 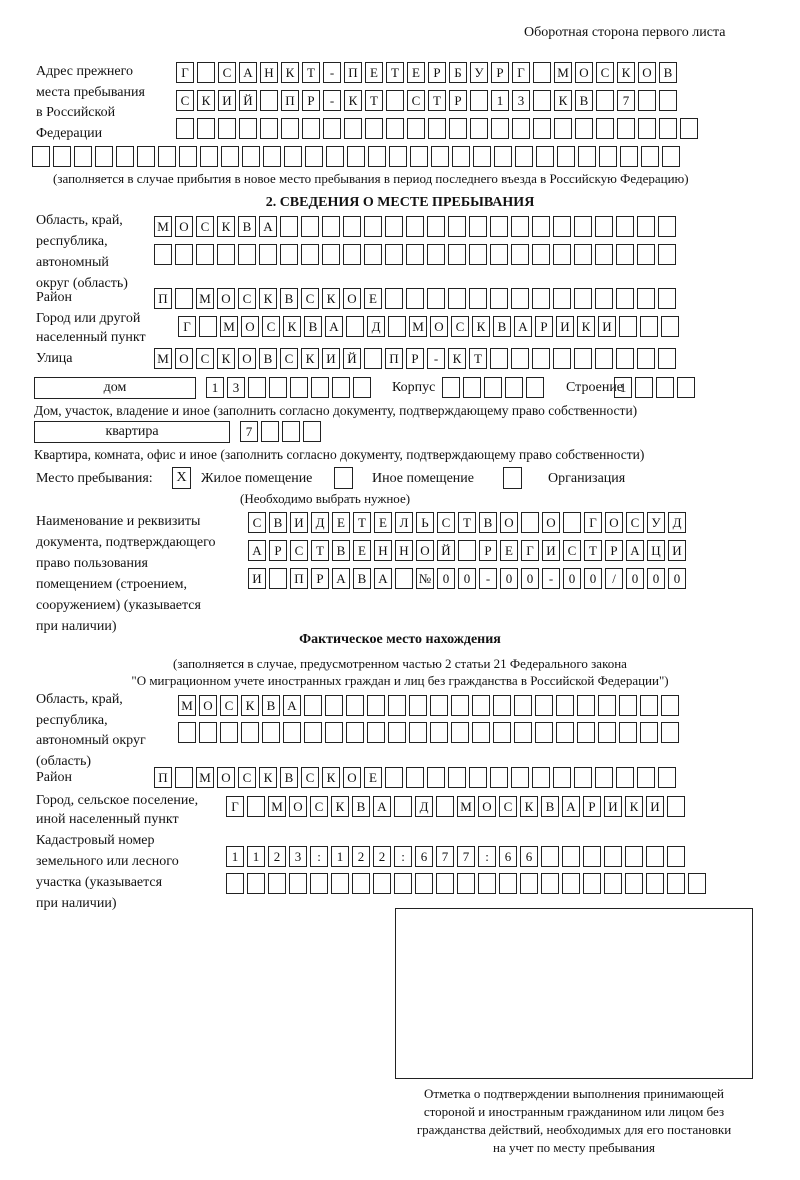 I want to click on char-cell: П, so click(x=290, y=100).